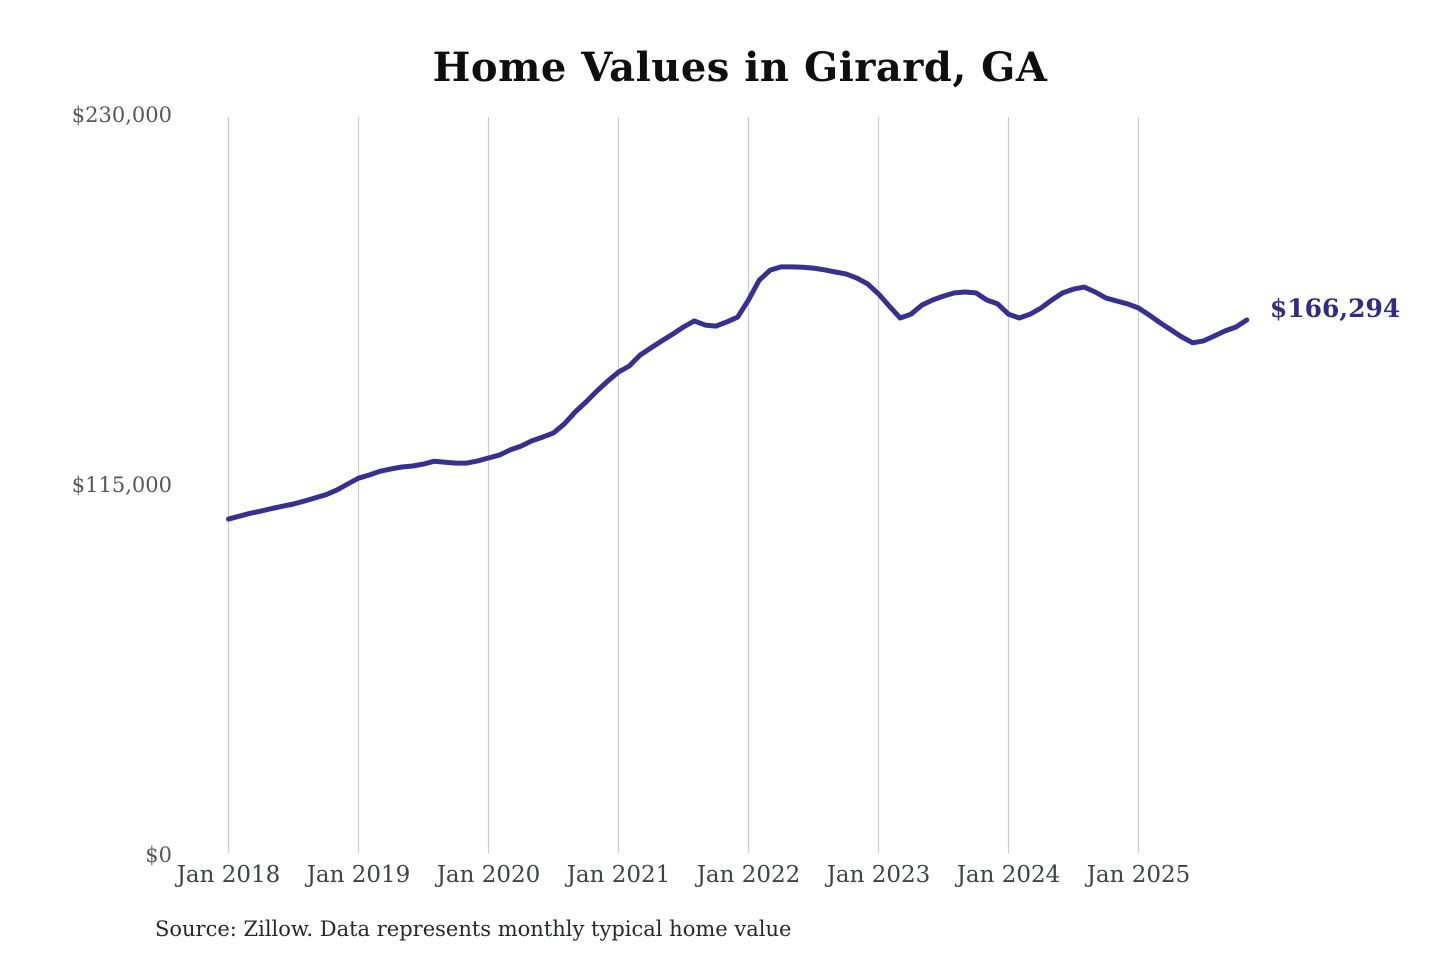 The width and height of the screenshot is (1440, 960). What do you see at coordinates (358, 875) in the screenshot?
I see `x-tick-label: Jan 2019` at bounding box center [358, 875].